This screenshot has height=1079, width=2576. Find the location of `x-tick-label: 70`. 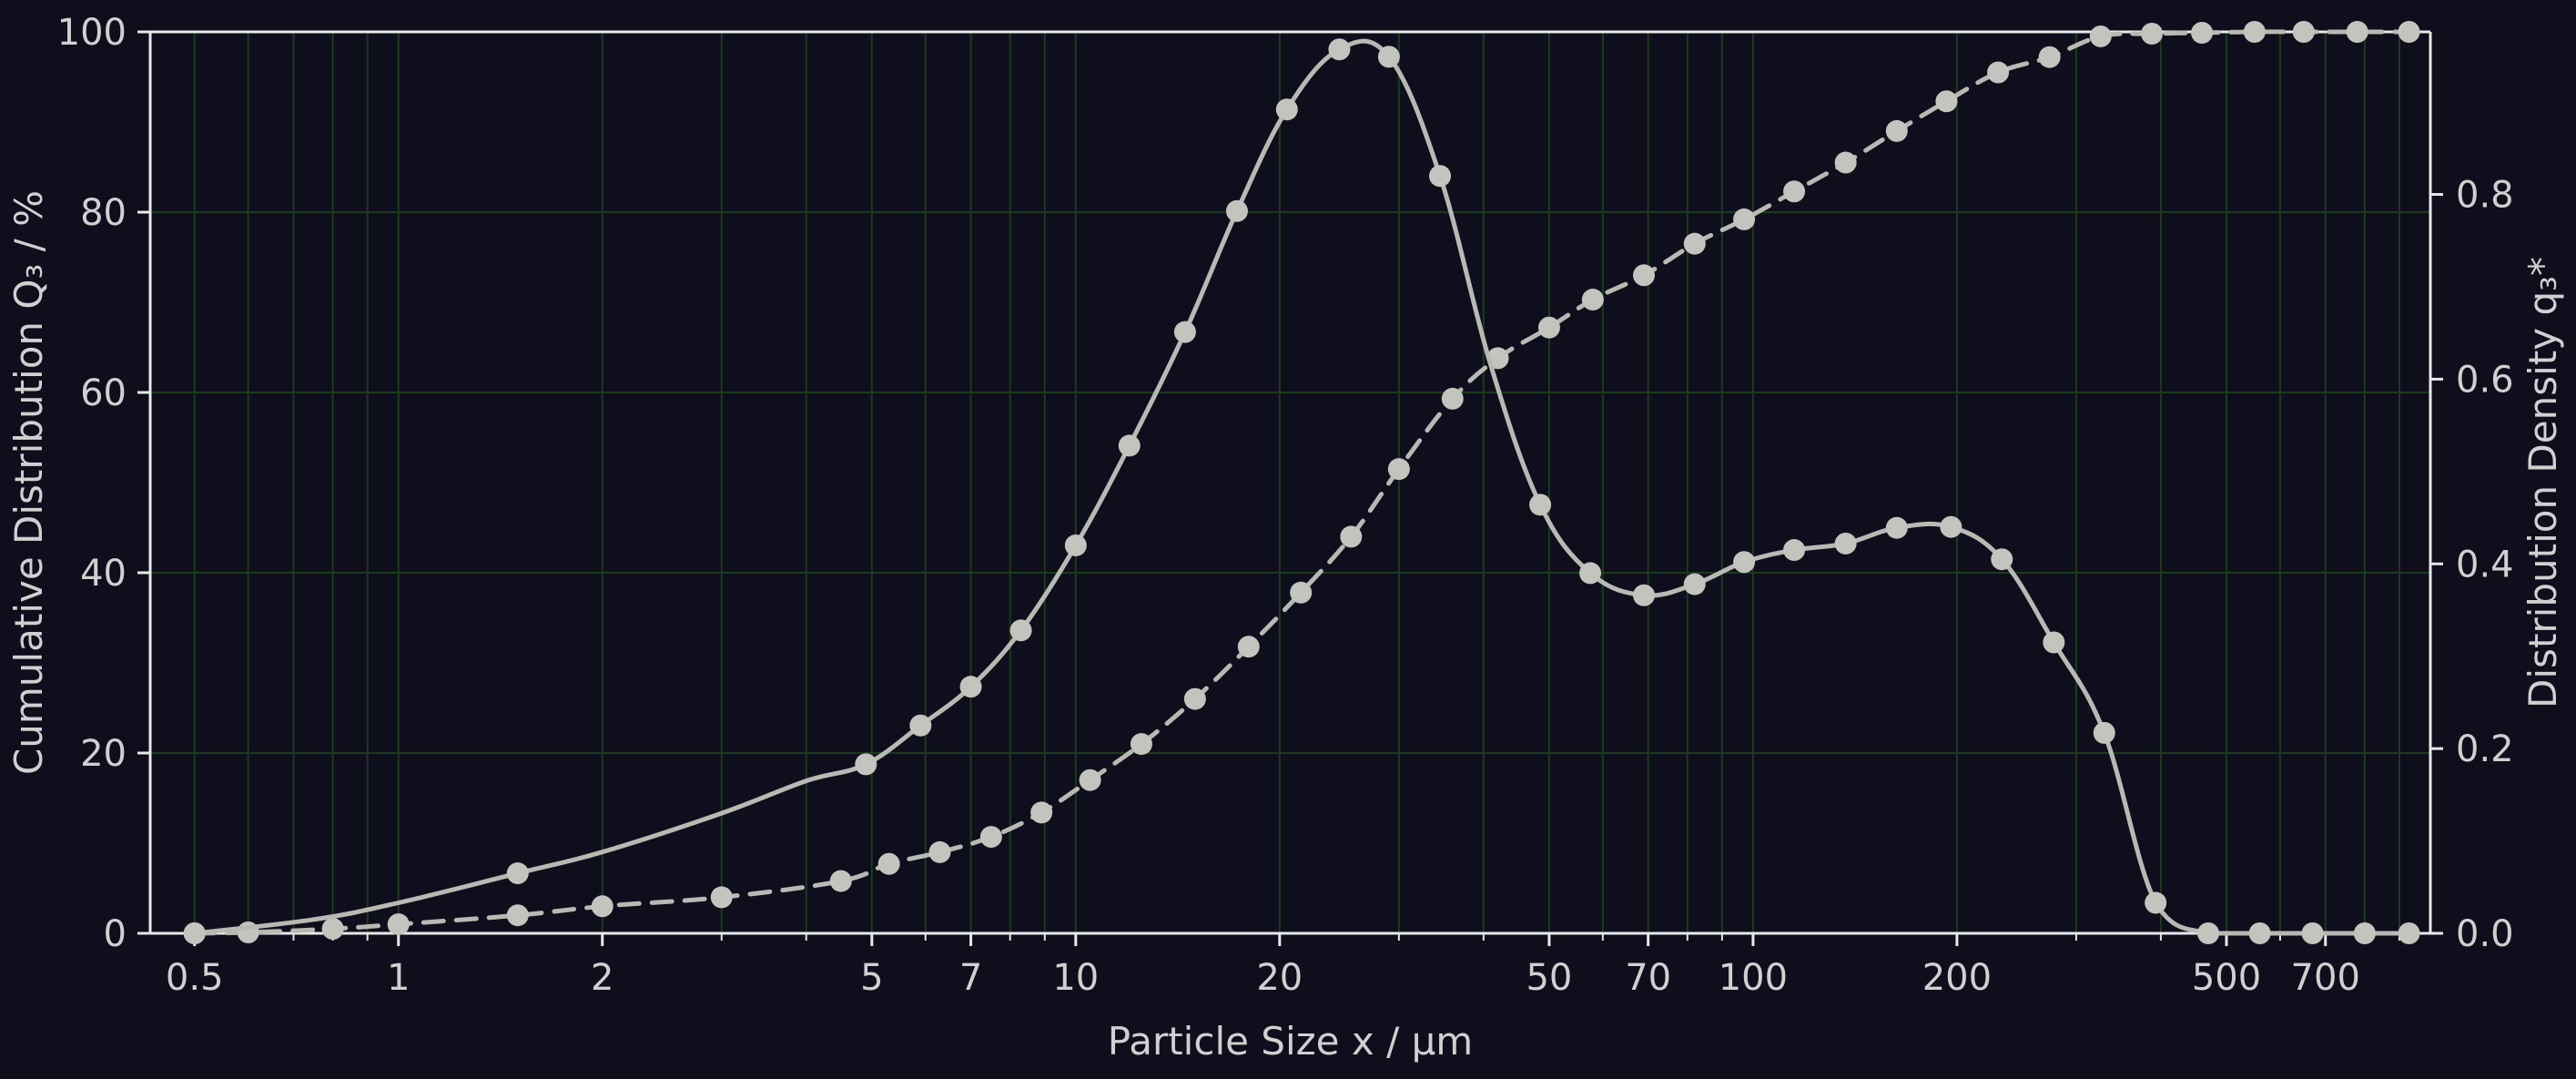

x-tick-label: 70 is located at coordinates (1648, 978).